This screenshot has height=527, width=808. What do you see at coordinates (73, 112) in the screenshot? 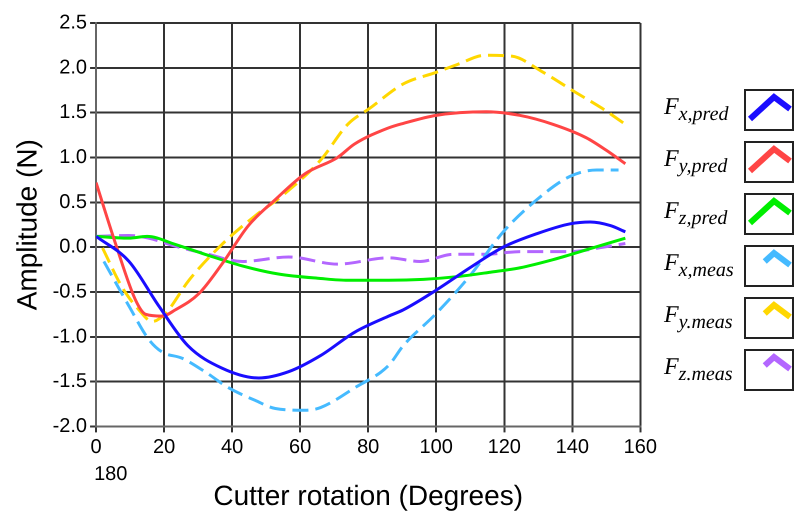
I see `y-tick-label: 1.5` at bounding box center [73, 112].